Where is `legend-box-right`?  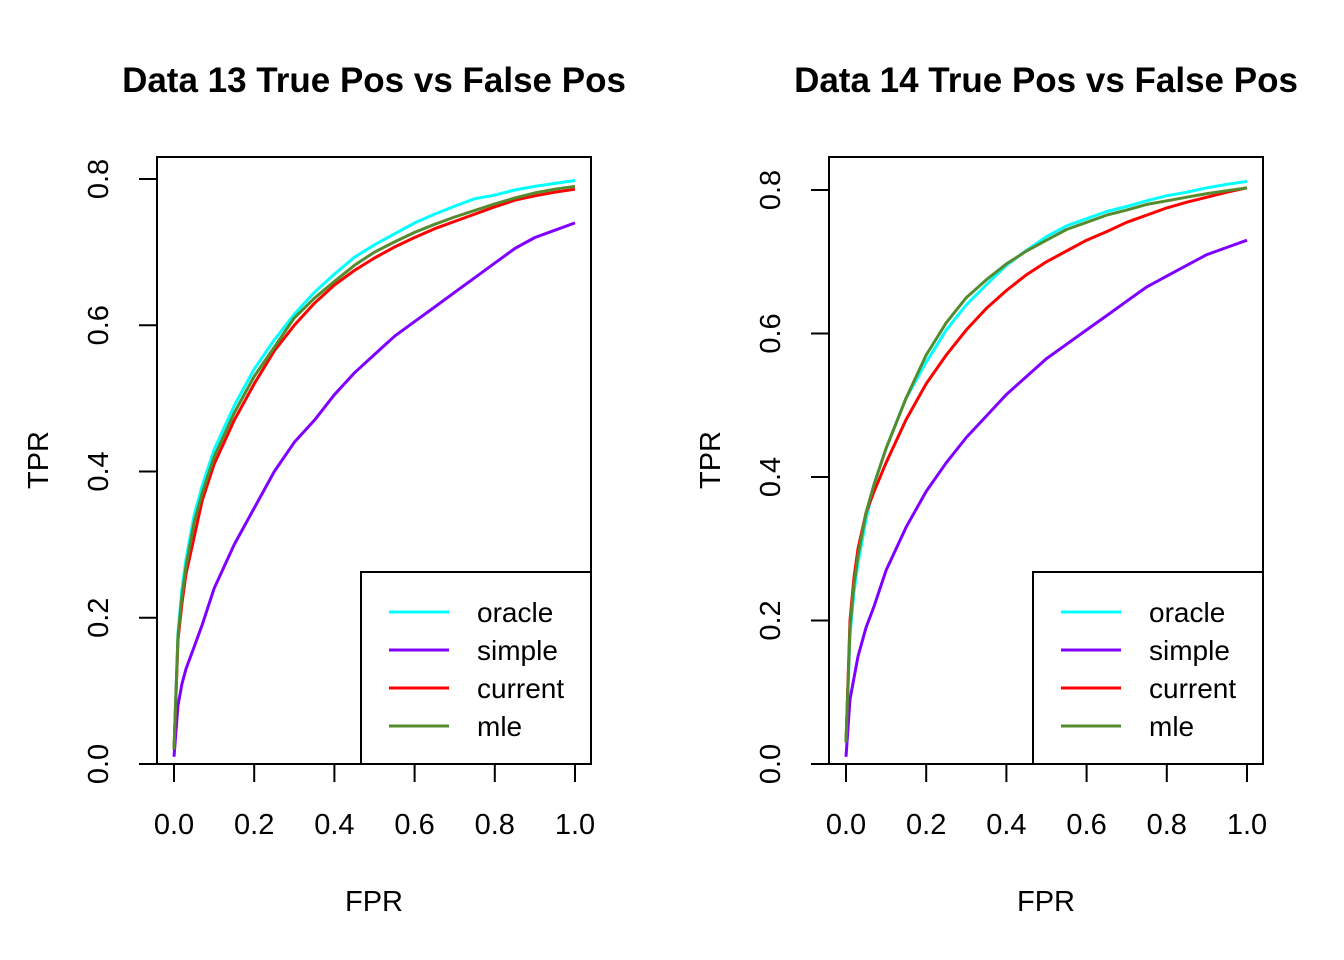
legend-box-right is located at coordinates (1148, 668).